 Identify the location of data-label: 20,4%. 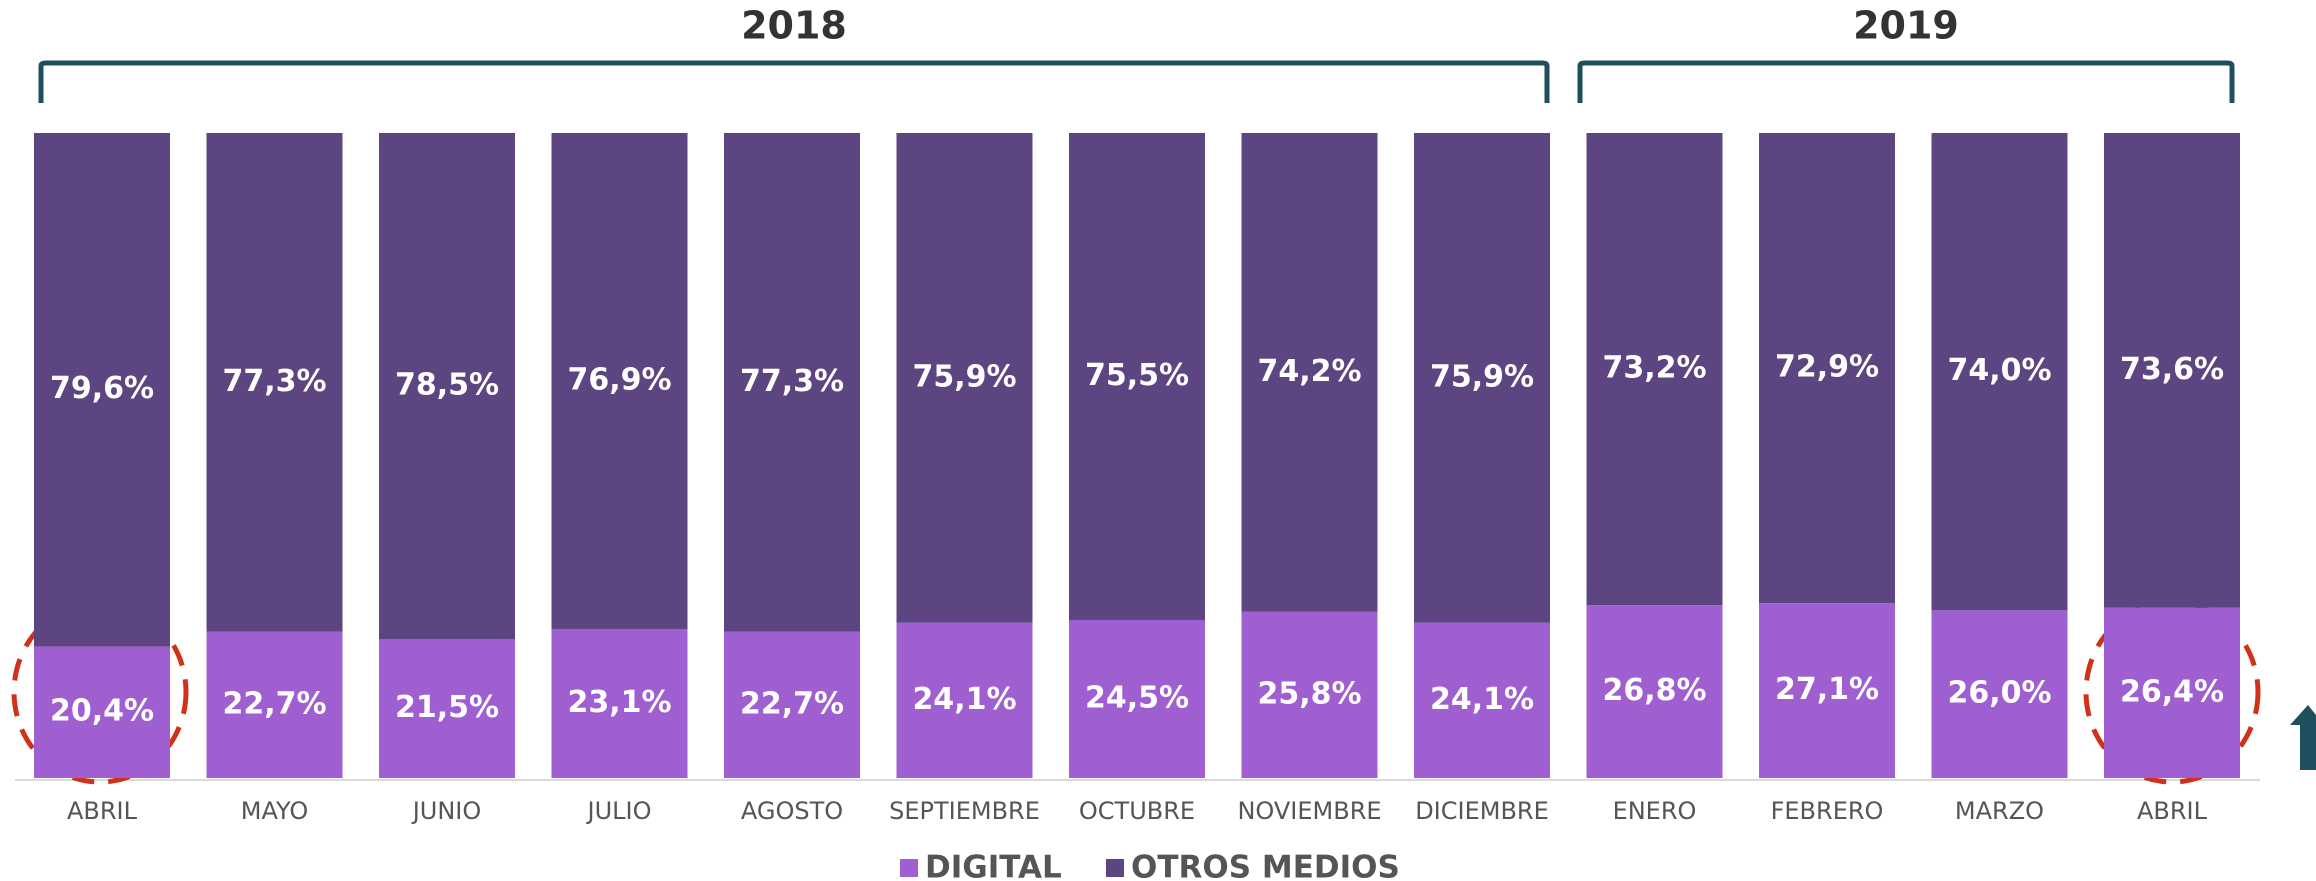
(102, 711).